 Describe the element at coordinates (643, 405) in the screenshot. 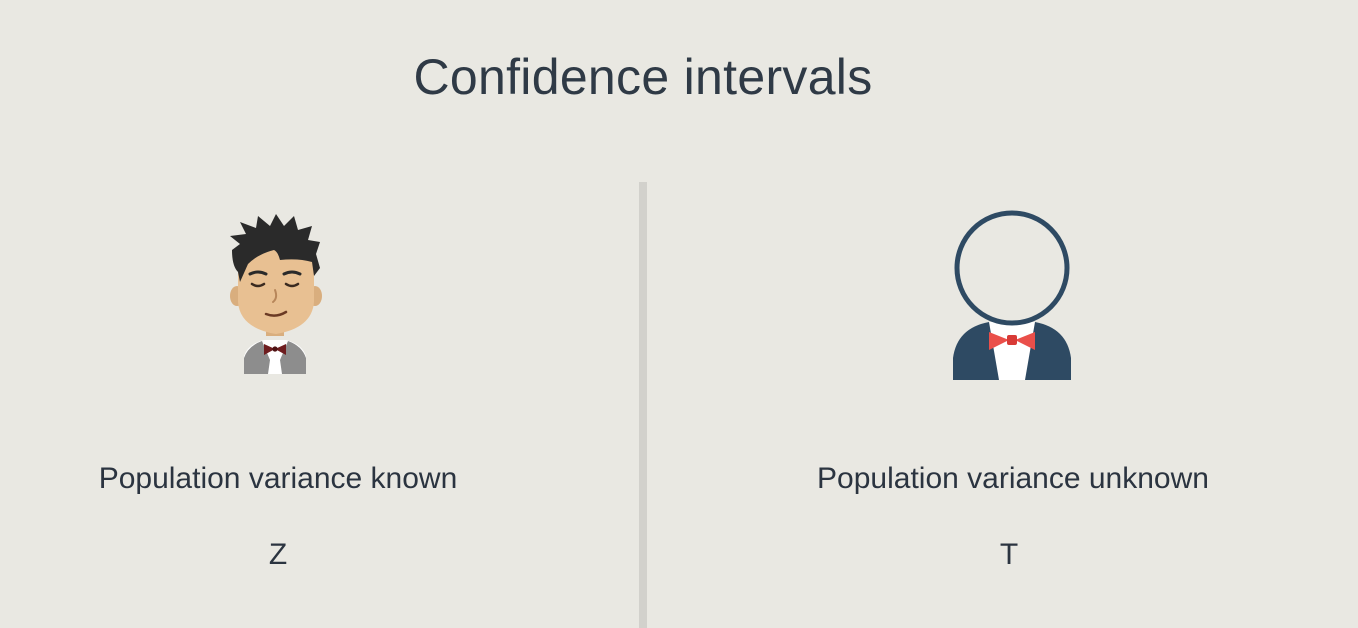

I see `vertical-divider` at that location.